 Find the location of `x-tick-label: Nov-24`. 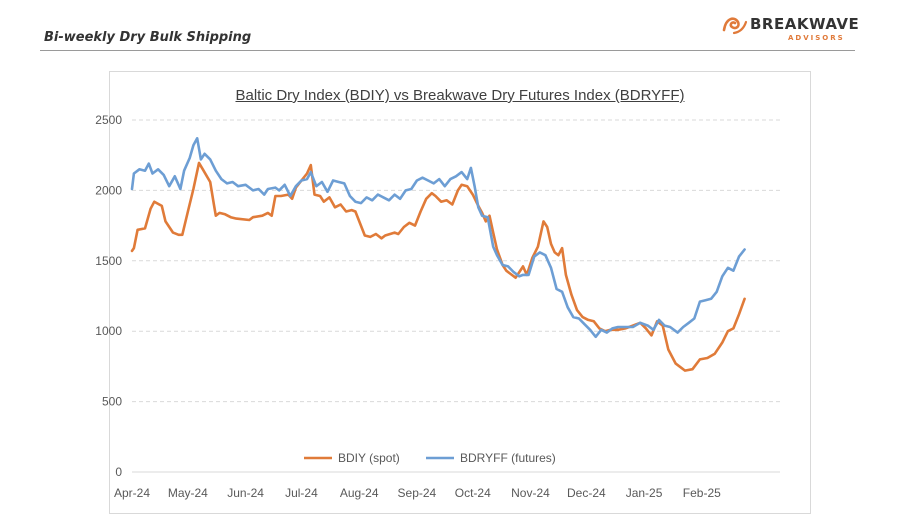

x-tick-label: Nov-24 is located at coordinates (530, 493).